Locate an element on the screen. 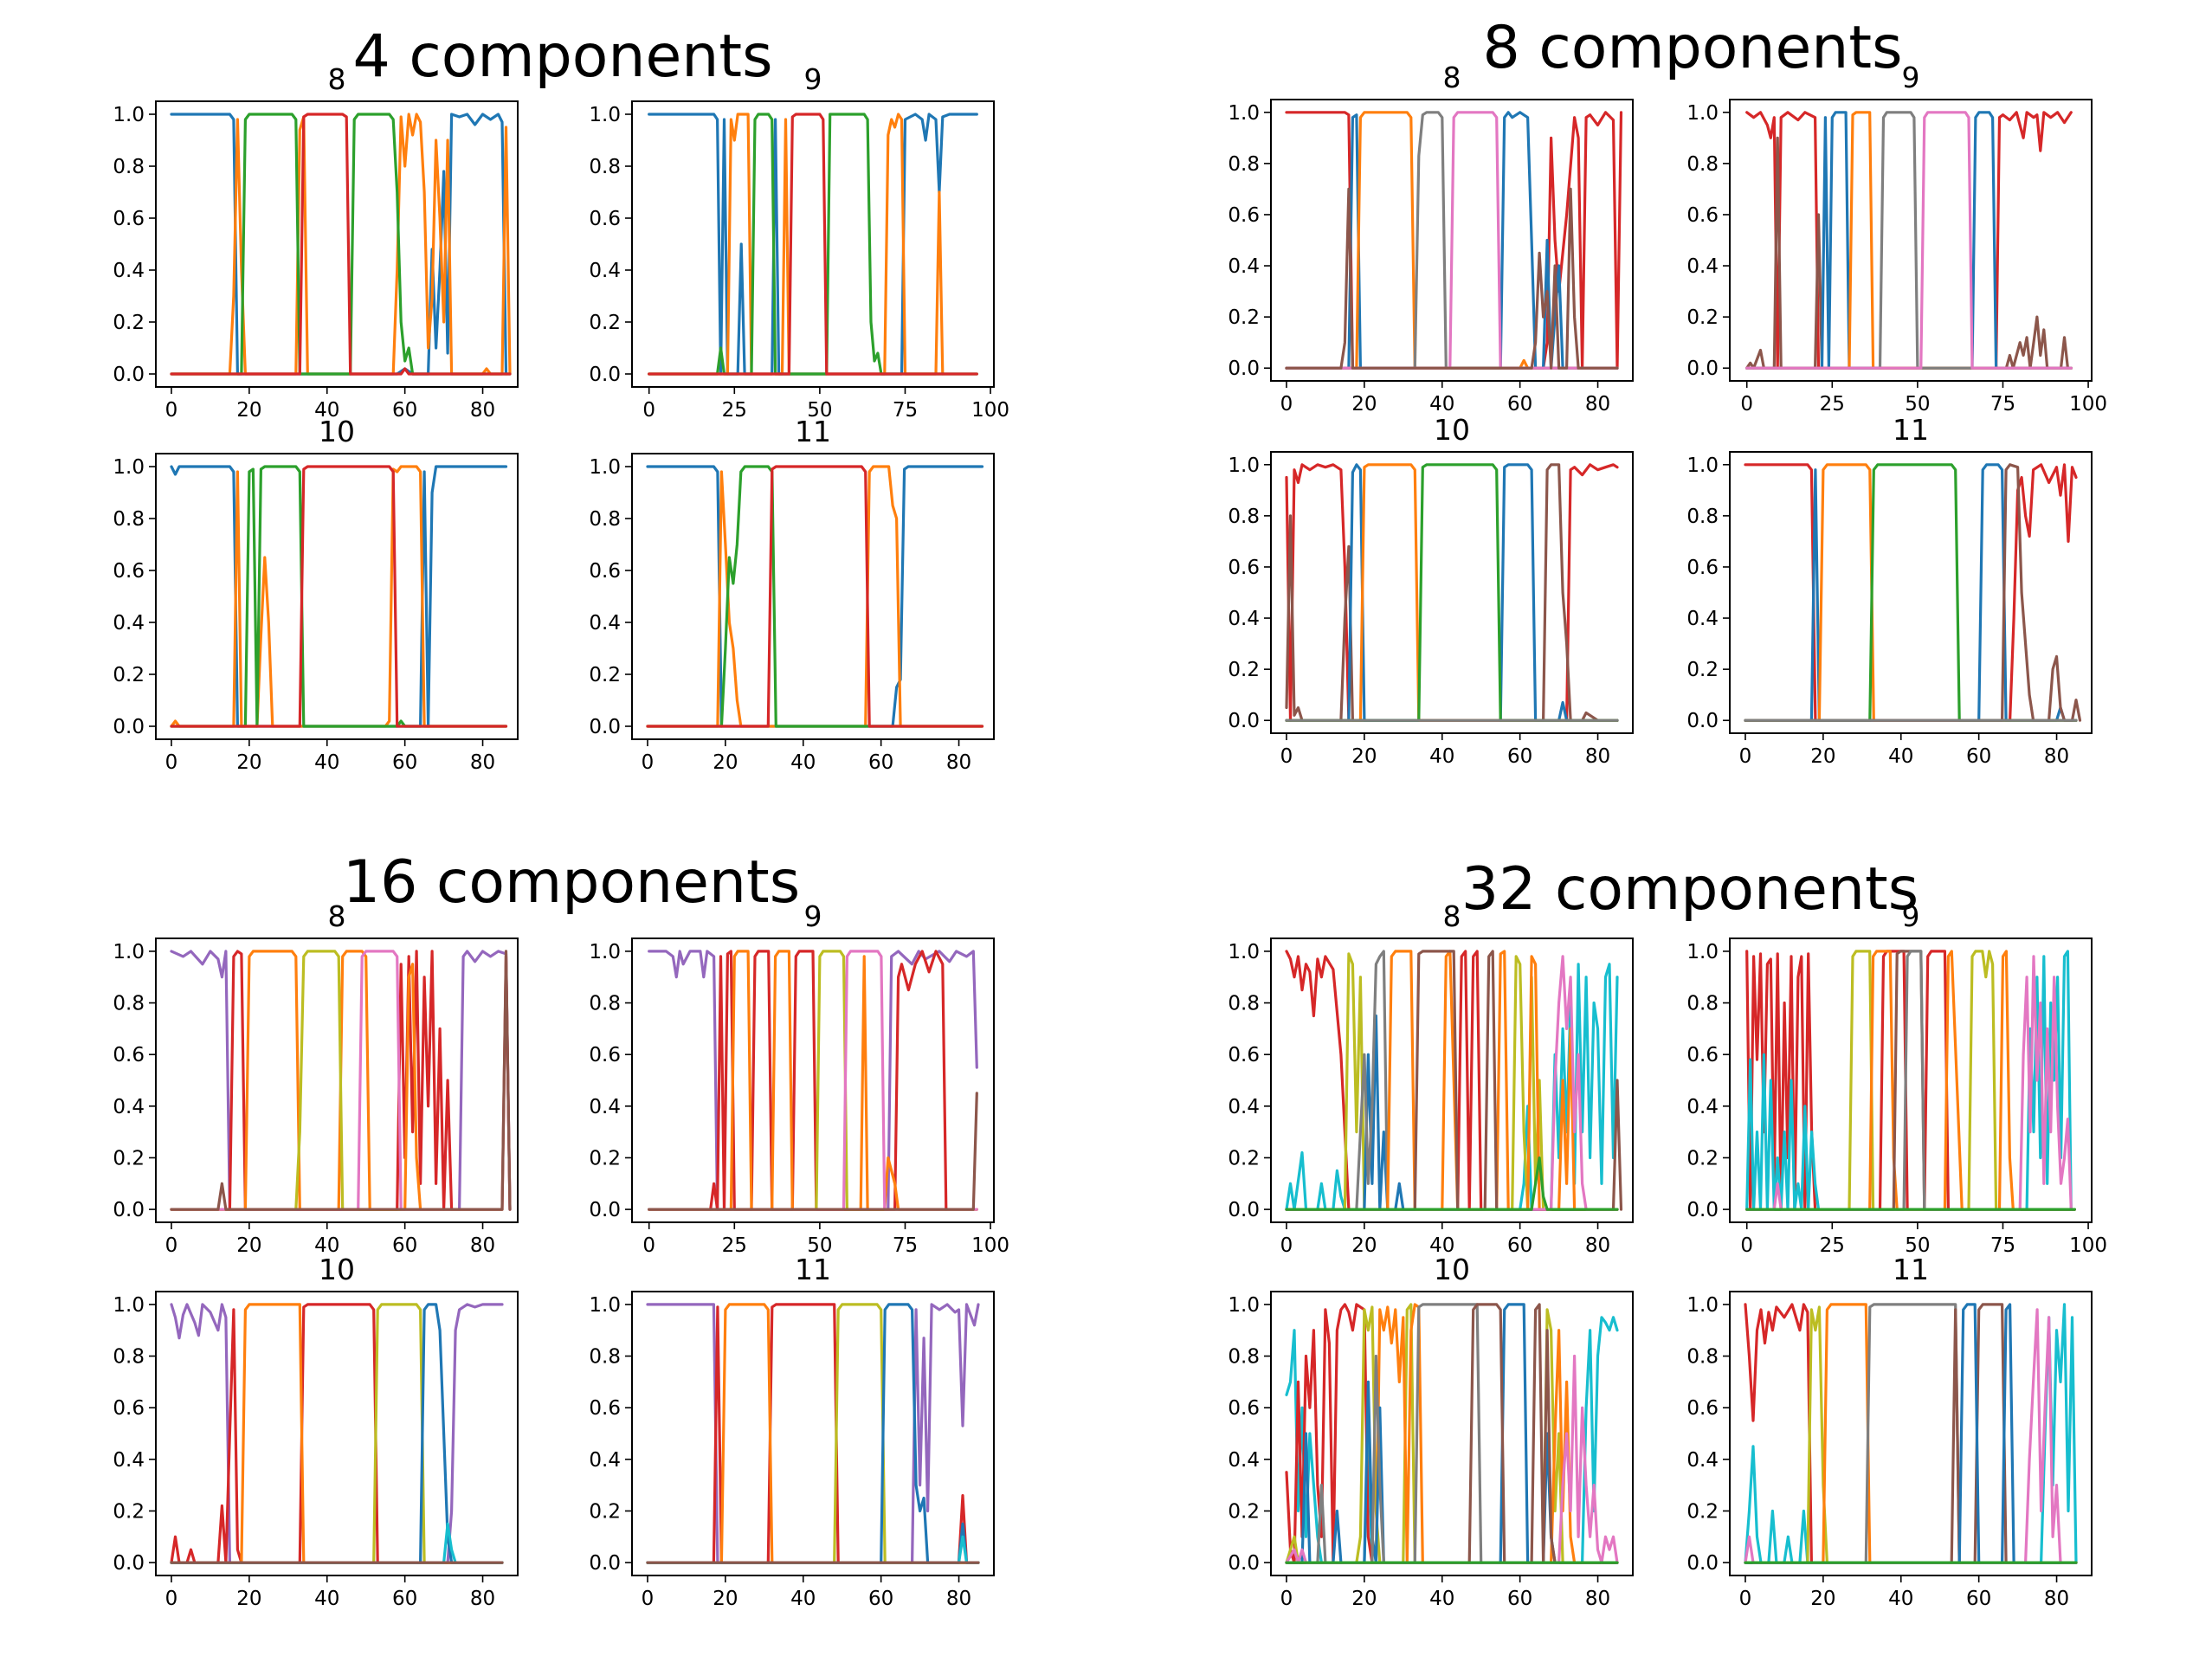  subplot-9: 9 0 25 50 75 100 0.0 0.2 0.4 0.6 0.8 1.0 is located at coordinates (799, 1078).